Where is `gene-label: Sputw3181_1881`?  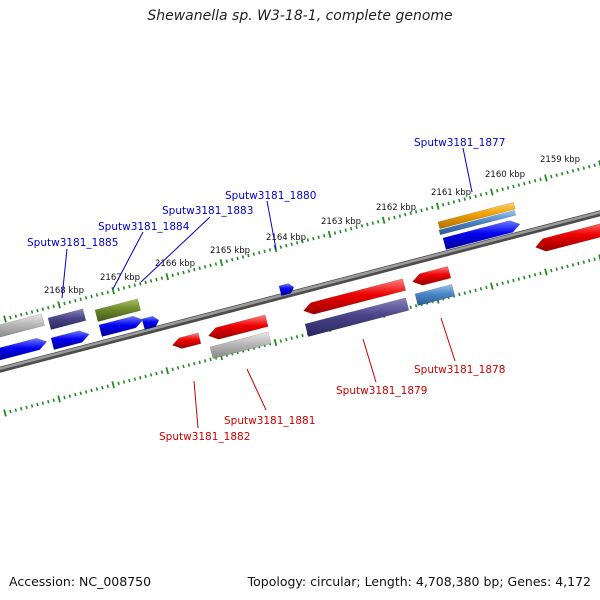
gene-label: Sputw3181_1881 is located at coordinates (269, 421).